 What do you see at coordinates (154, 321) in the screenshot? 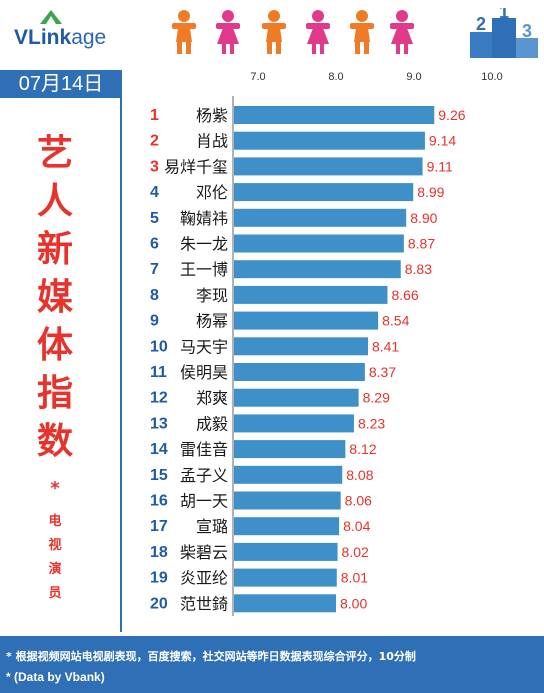
I see `rank-number: 9` at bounding box center [154, 321].